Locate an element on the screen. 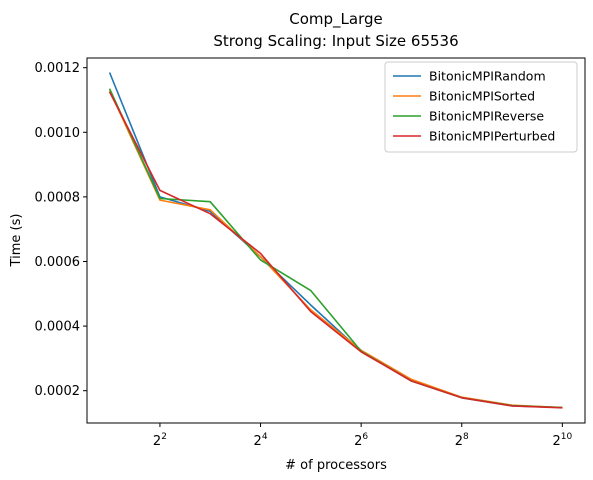 The height and width of the screenshot is (480, 593). y-tick-label-1: 0.0004 is located at coordinates (58, 327).